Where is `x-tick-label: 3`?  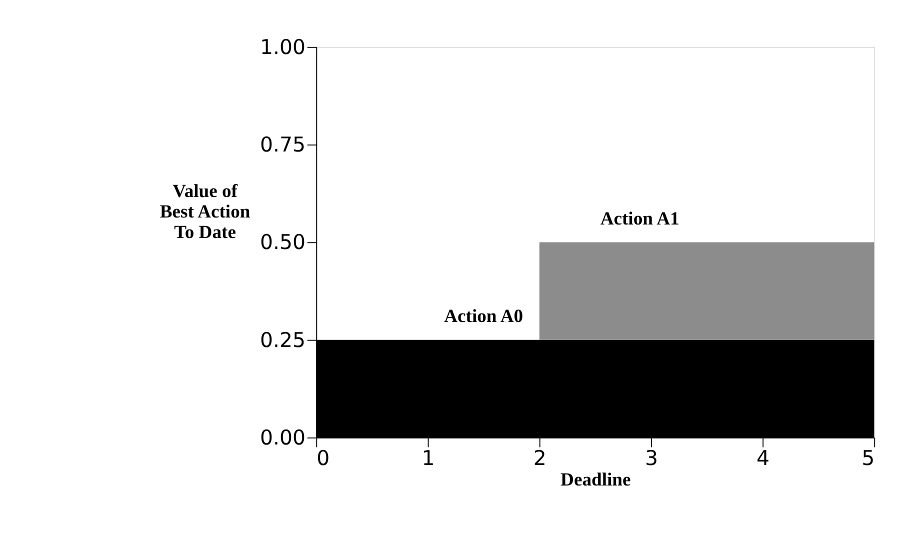 x-tick-label: 3 is located at coordinates (651, 458).